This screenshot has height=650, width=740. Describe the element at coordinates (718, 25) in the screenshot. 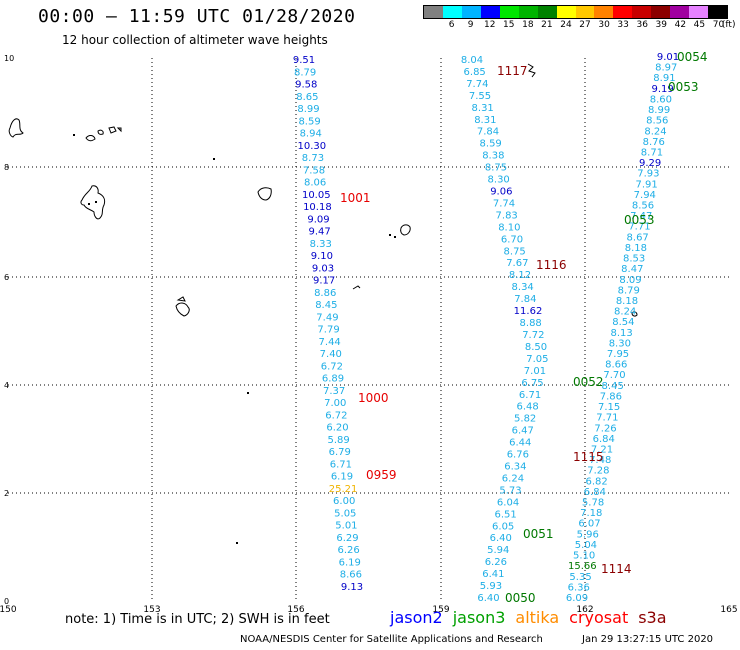

I see `color-scale-tick: 70` at that location.